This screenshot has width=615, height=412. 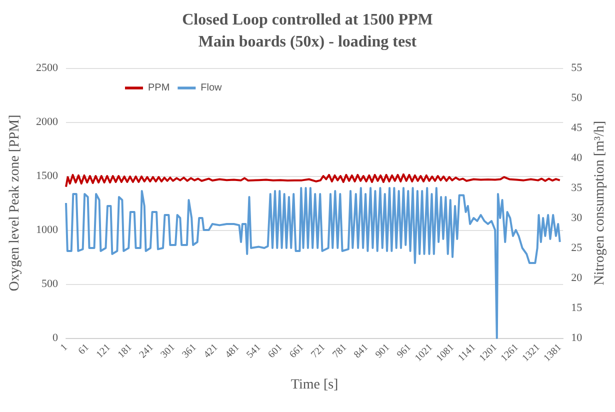 What do you see at coordinates (314, 385) in the screenshot?
I see `x-axis-title: Time [s]` at bounding box center [314, 385].